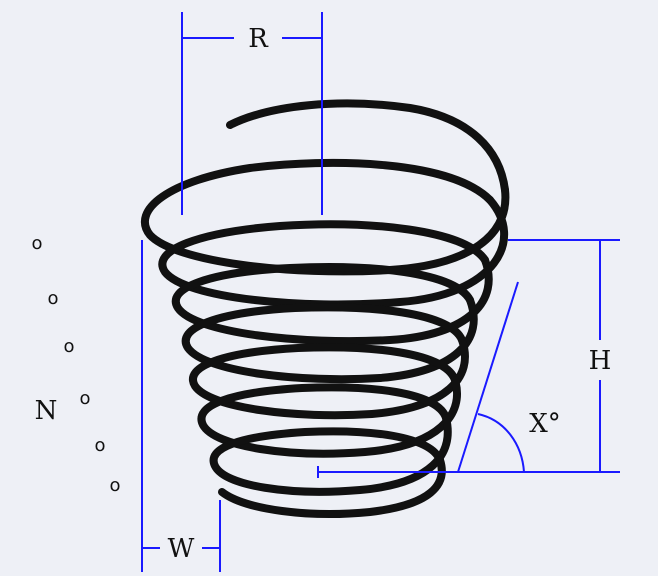  What do you see at coordinates (501, 443) in the screenshot?
I see `angle-arc` at bounding box center [501, 443].